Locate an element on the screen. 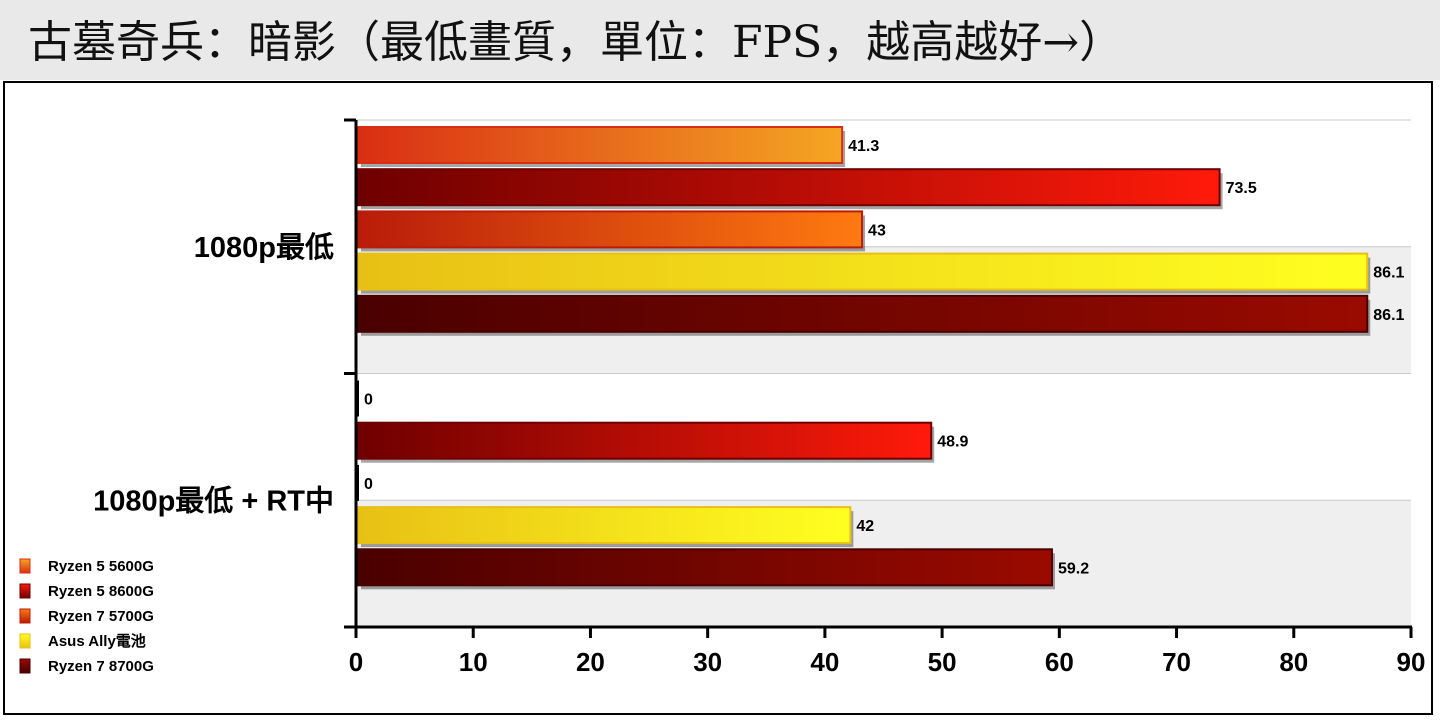 This screenshot has width=1440, height=720. chart-title: 古墓奇兵：暗影（最低畫質，單位：FPS，越高越好→） is located at coordinates (576, 42).